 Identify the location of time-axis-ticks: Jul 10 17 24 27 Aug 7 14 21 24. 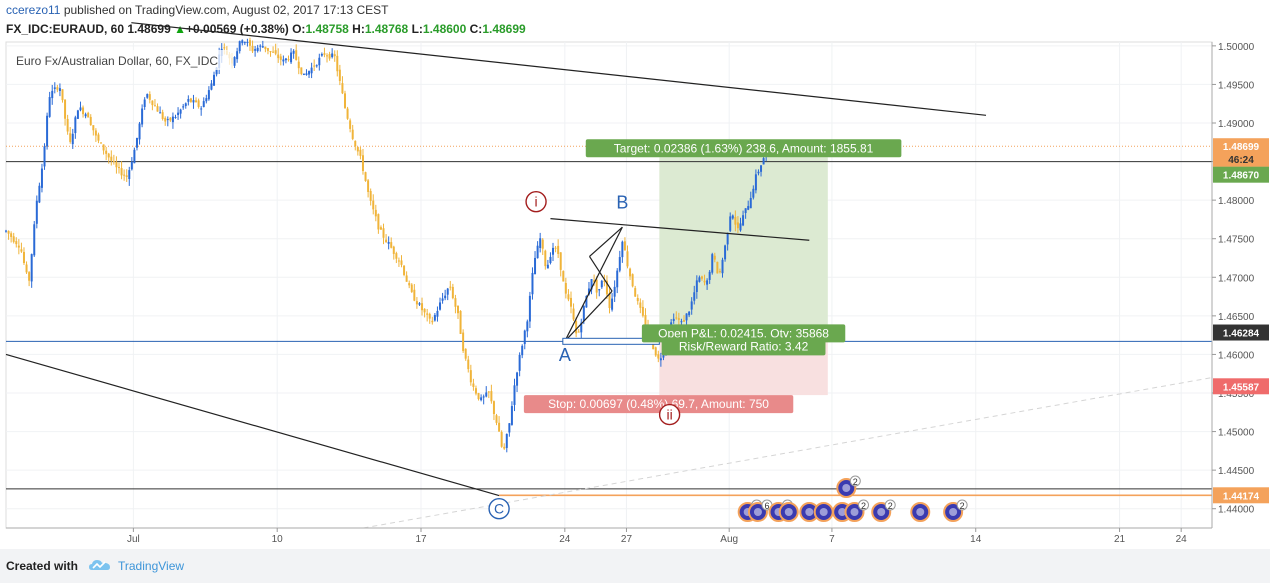
(657, 536).